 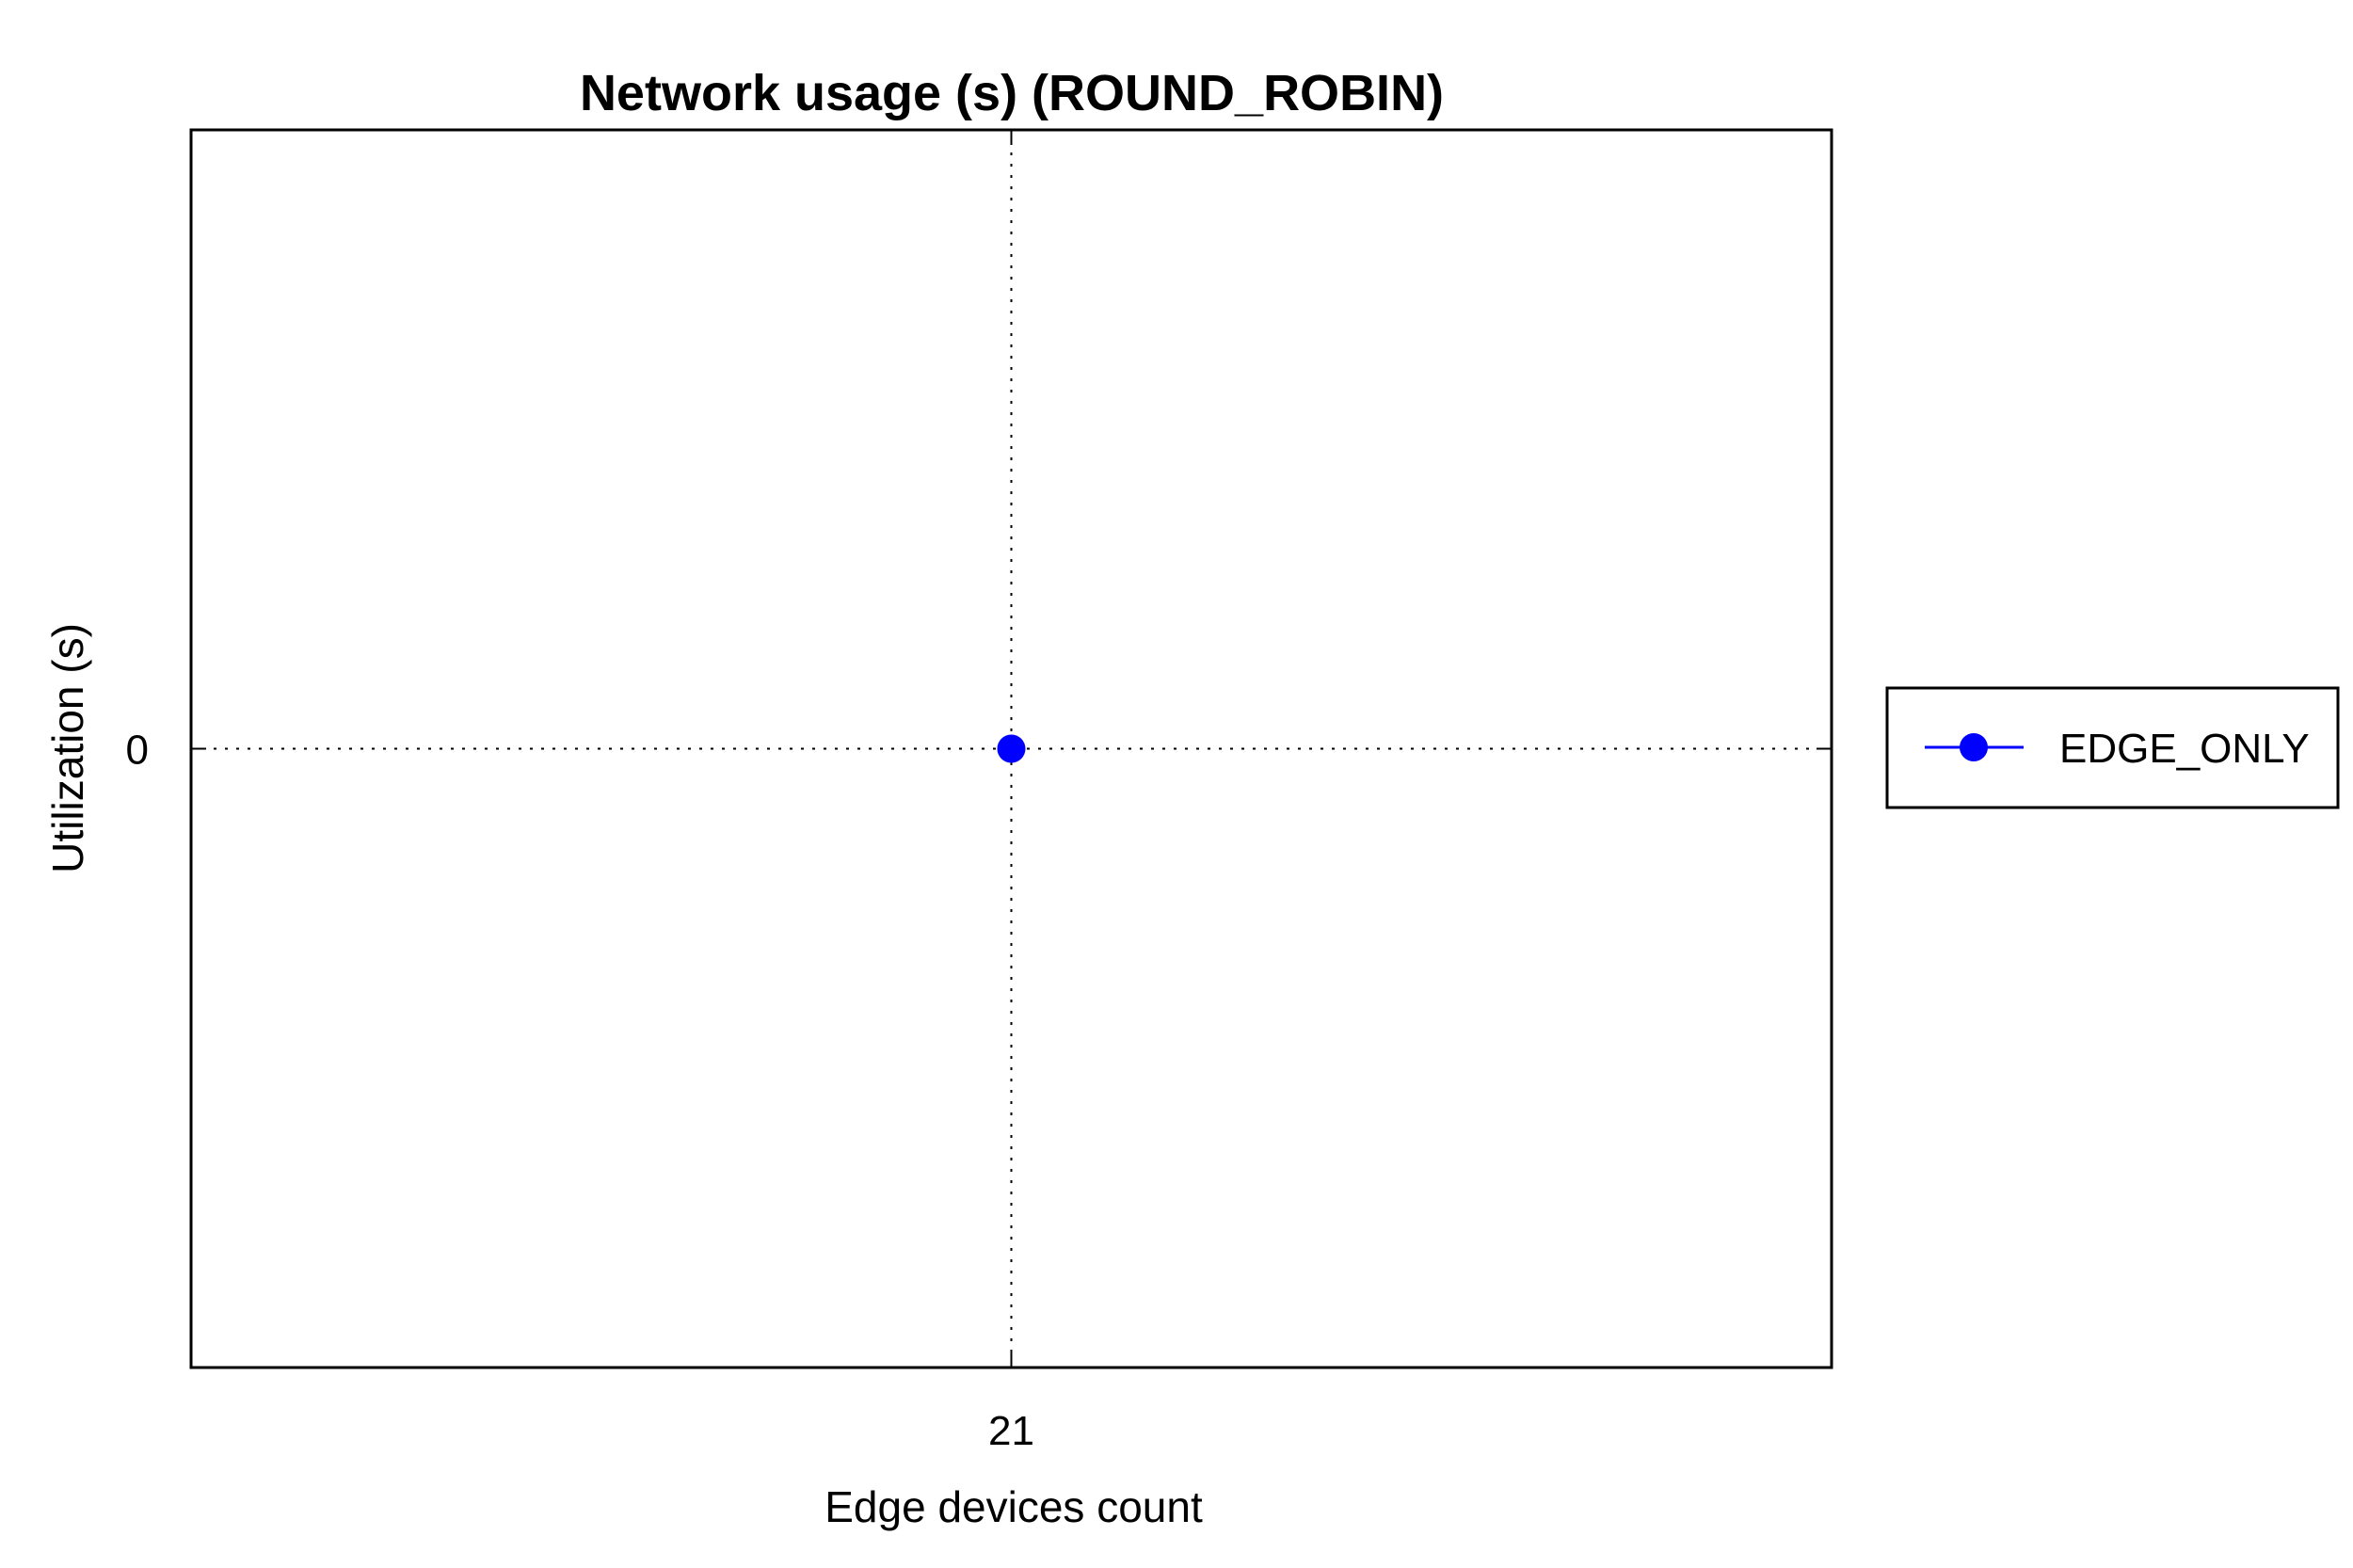 What do you see at coordinates (67, 748) in the screenshot?
I see `y-axis-label: Utilization (s)` at bounding box center [67, 748].